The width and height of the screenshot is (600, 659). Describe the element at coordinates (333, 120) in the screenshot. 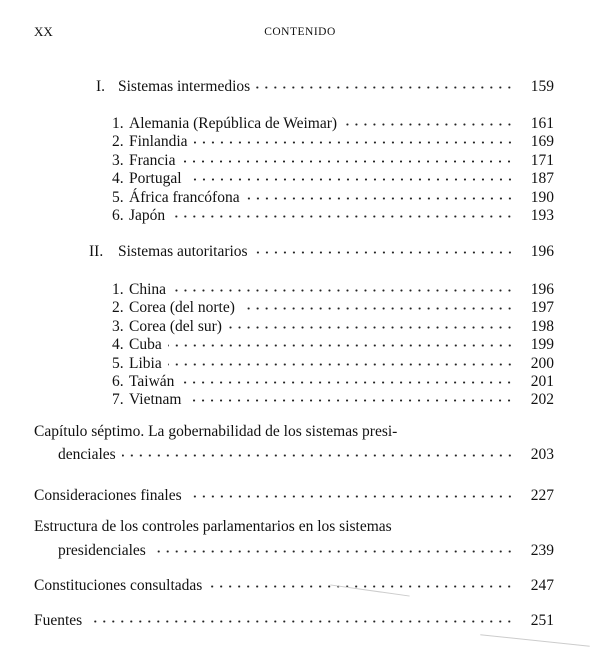

I see `toc-subentry: 1. Alemania (República de Weimar) 161` at that location.